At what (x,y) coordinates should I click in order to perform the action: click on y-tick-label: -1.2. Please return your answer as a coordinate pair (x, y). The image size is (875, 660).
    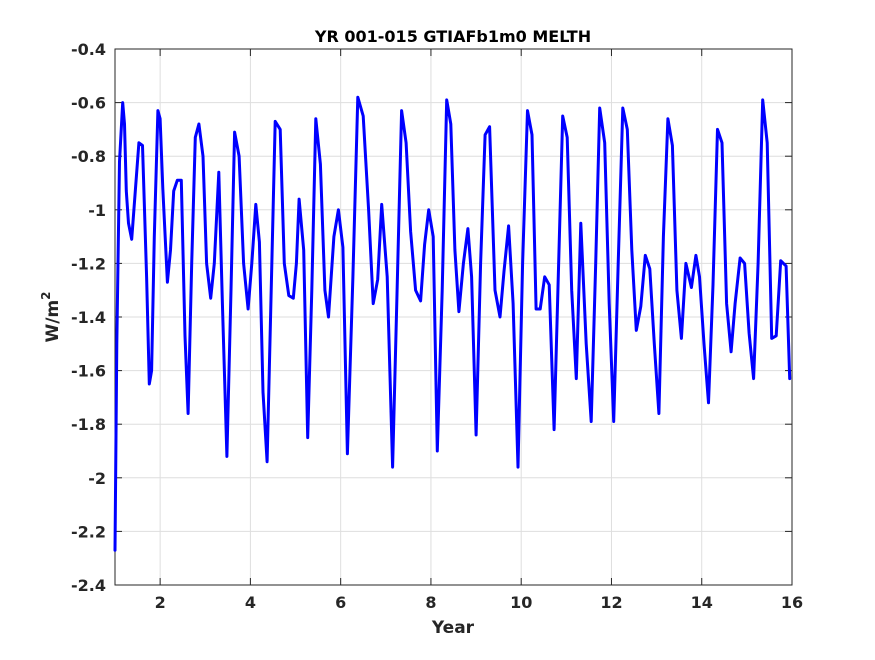
    Looking at the image, I should click on (88, 263).